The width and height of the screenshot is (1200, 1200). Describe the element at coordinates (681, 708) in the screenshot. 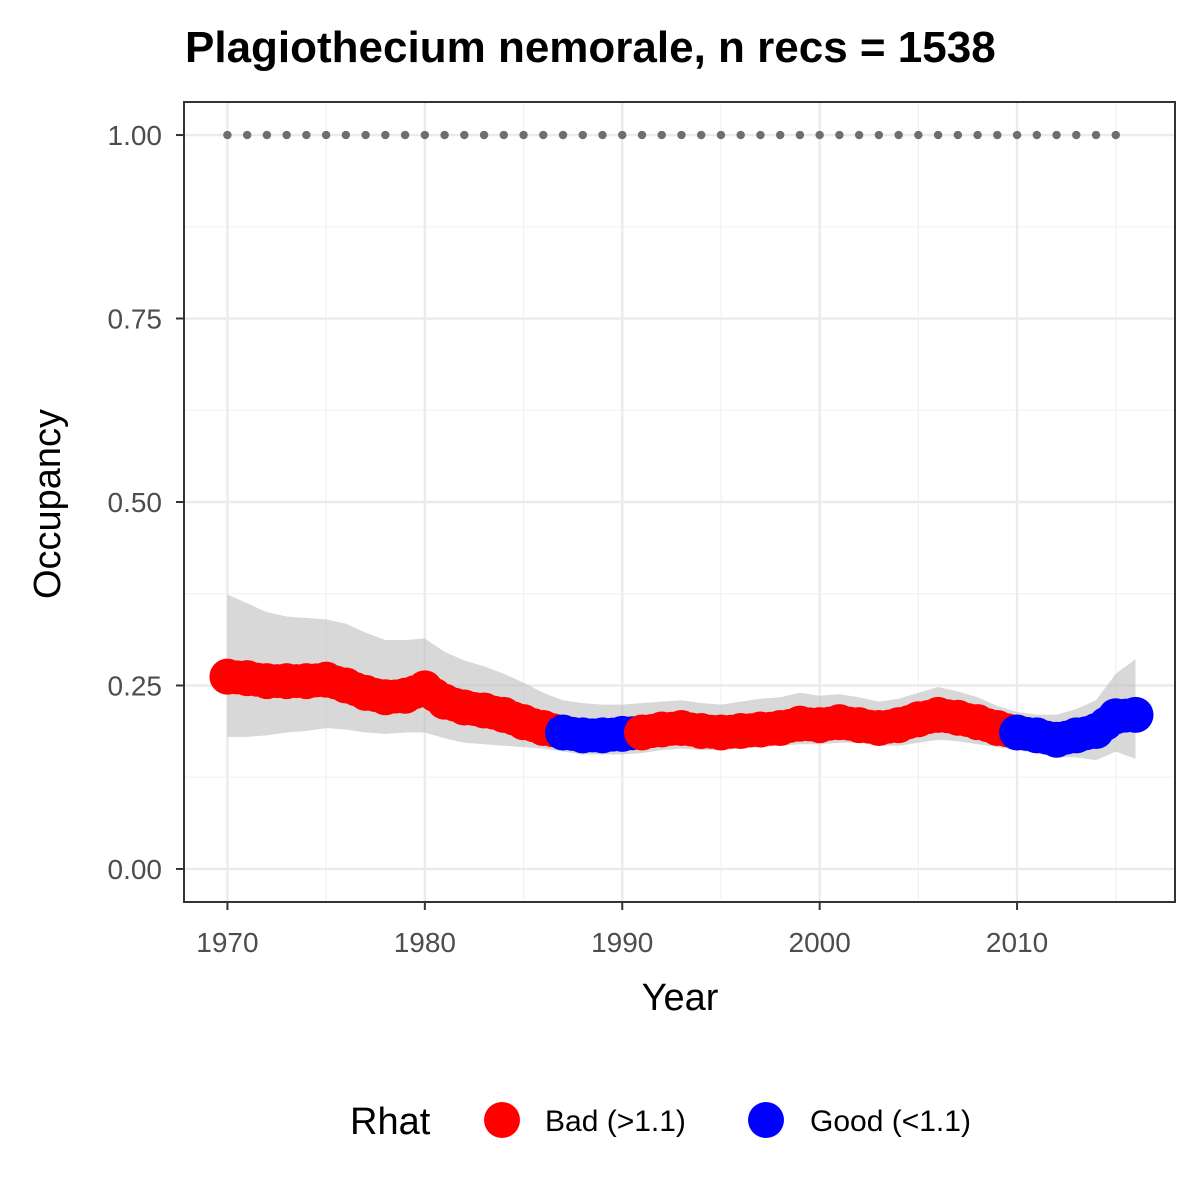

I see `occupancy-points` at that location.